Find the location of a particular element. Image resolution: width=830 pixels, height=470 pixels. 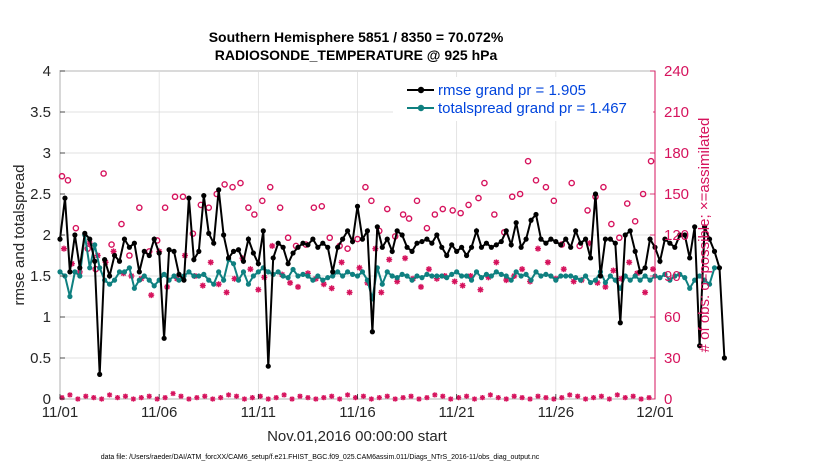

x-tick-label: 11/11 is located at coordinates (258, 412).